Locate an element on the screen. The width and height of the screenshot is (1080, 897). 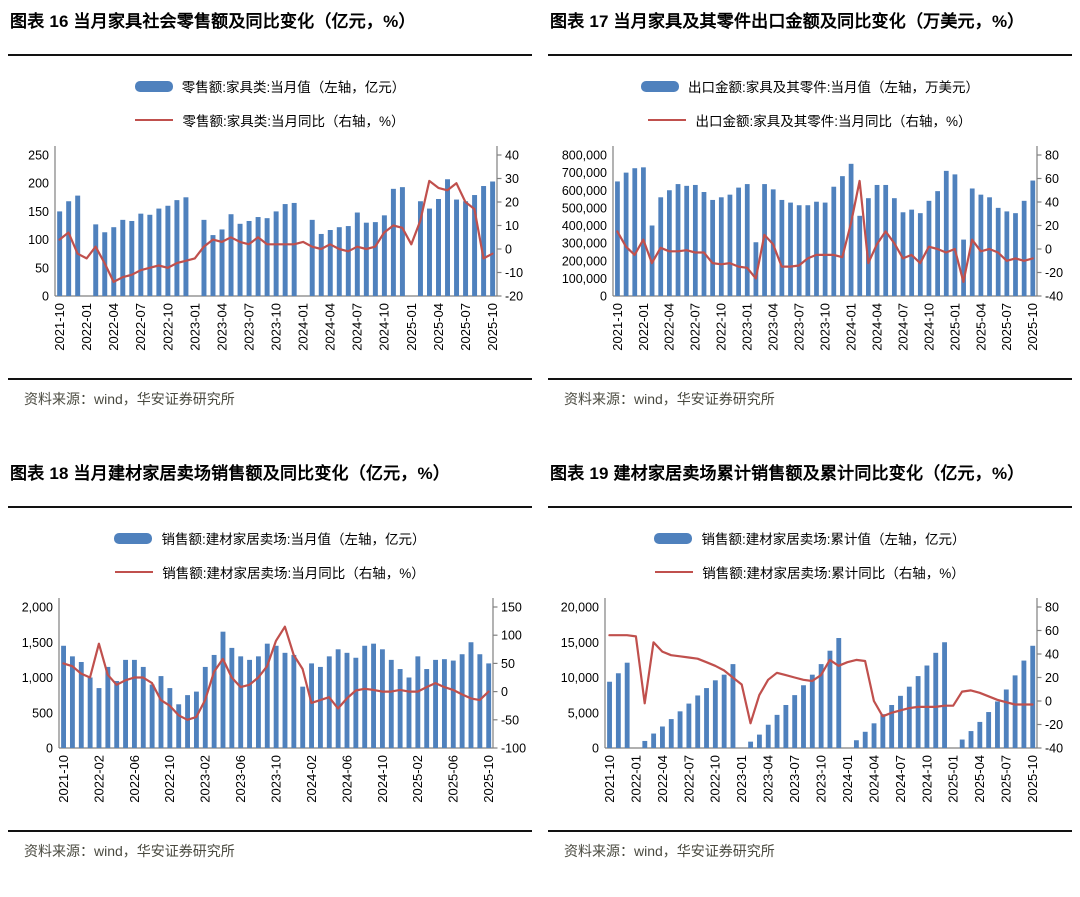
svg-text: 60 is located at coordinates (1052, 179).